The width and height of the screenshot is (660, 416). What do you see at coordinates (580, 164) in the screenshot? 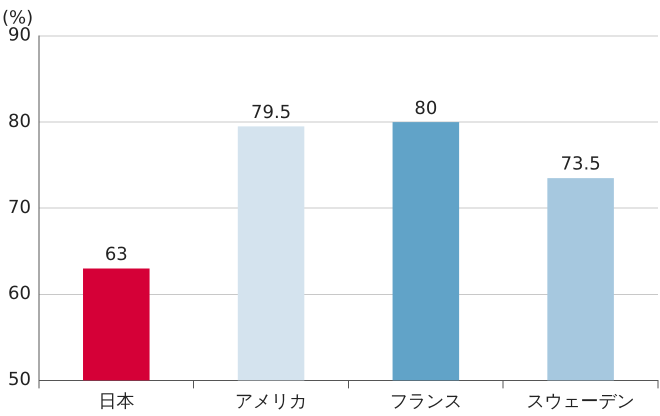
I see `data-label: 73.5` at bounding box center [580, 164].